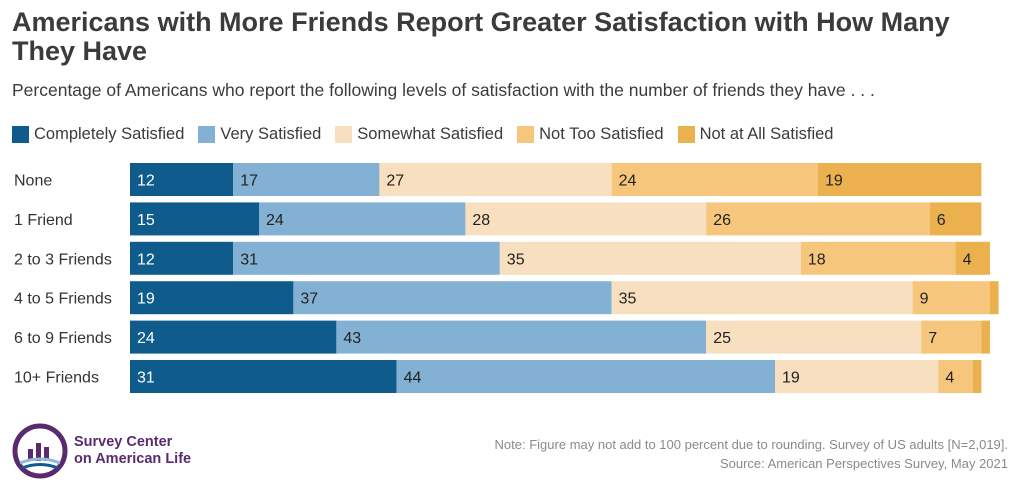 This screenshot has height=502, width=1023. Describe the element at coordinates (271, 134) in the screenshot. I see `legend-label: Very Satisfied` at that location.